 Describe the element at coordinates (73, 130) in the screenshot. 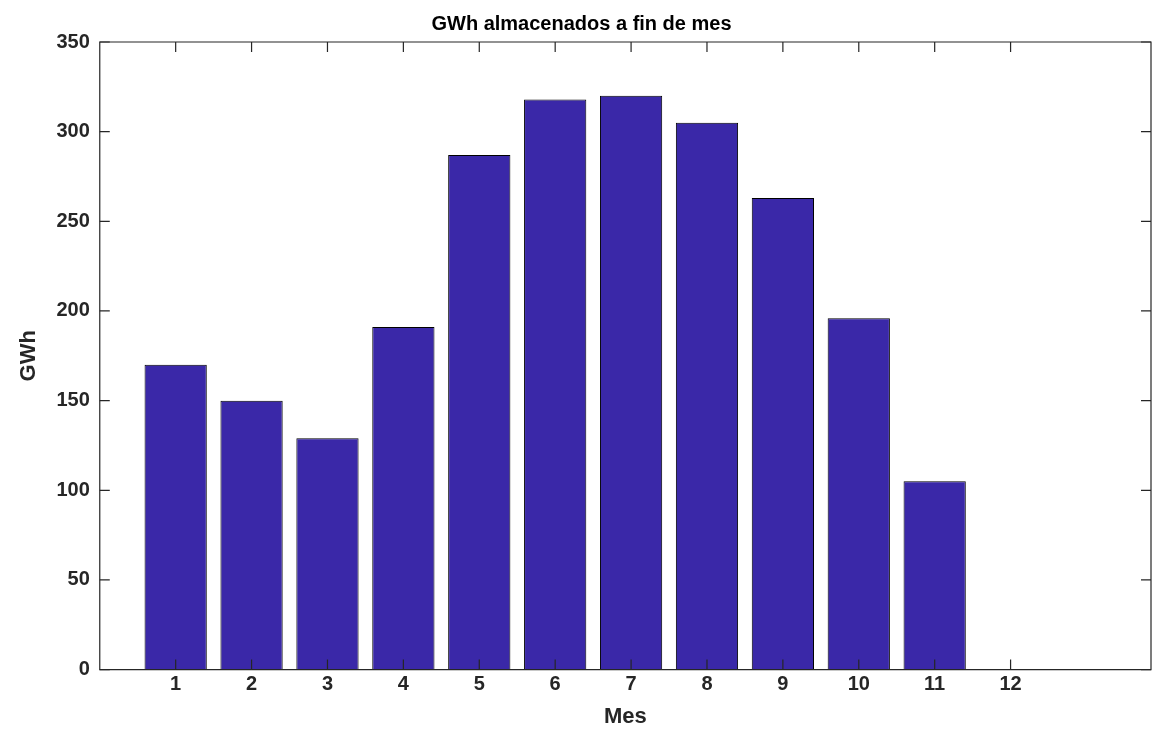

I see `y-tick-label: 300` at that location.